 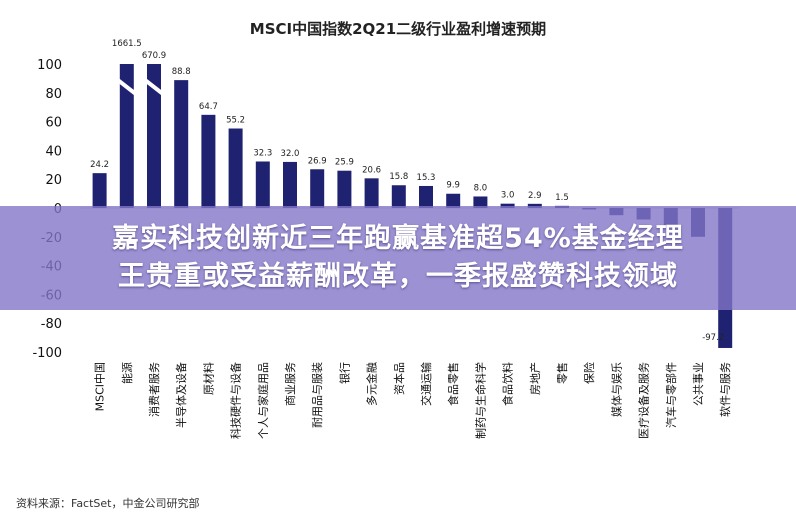 What do you see at coordinates (453, 186) in the screenshot?
I see `value-label: 9.9` at bounding box center [453, 186].